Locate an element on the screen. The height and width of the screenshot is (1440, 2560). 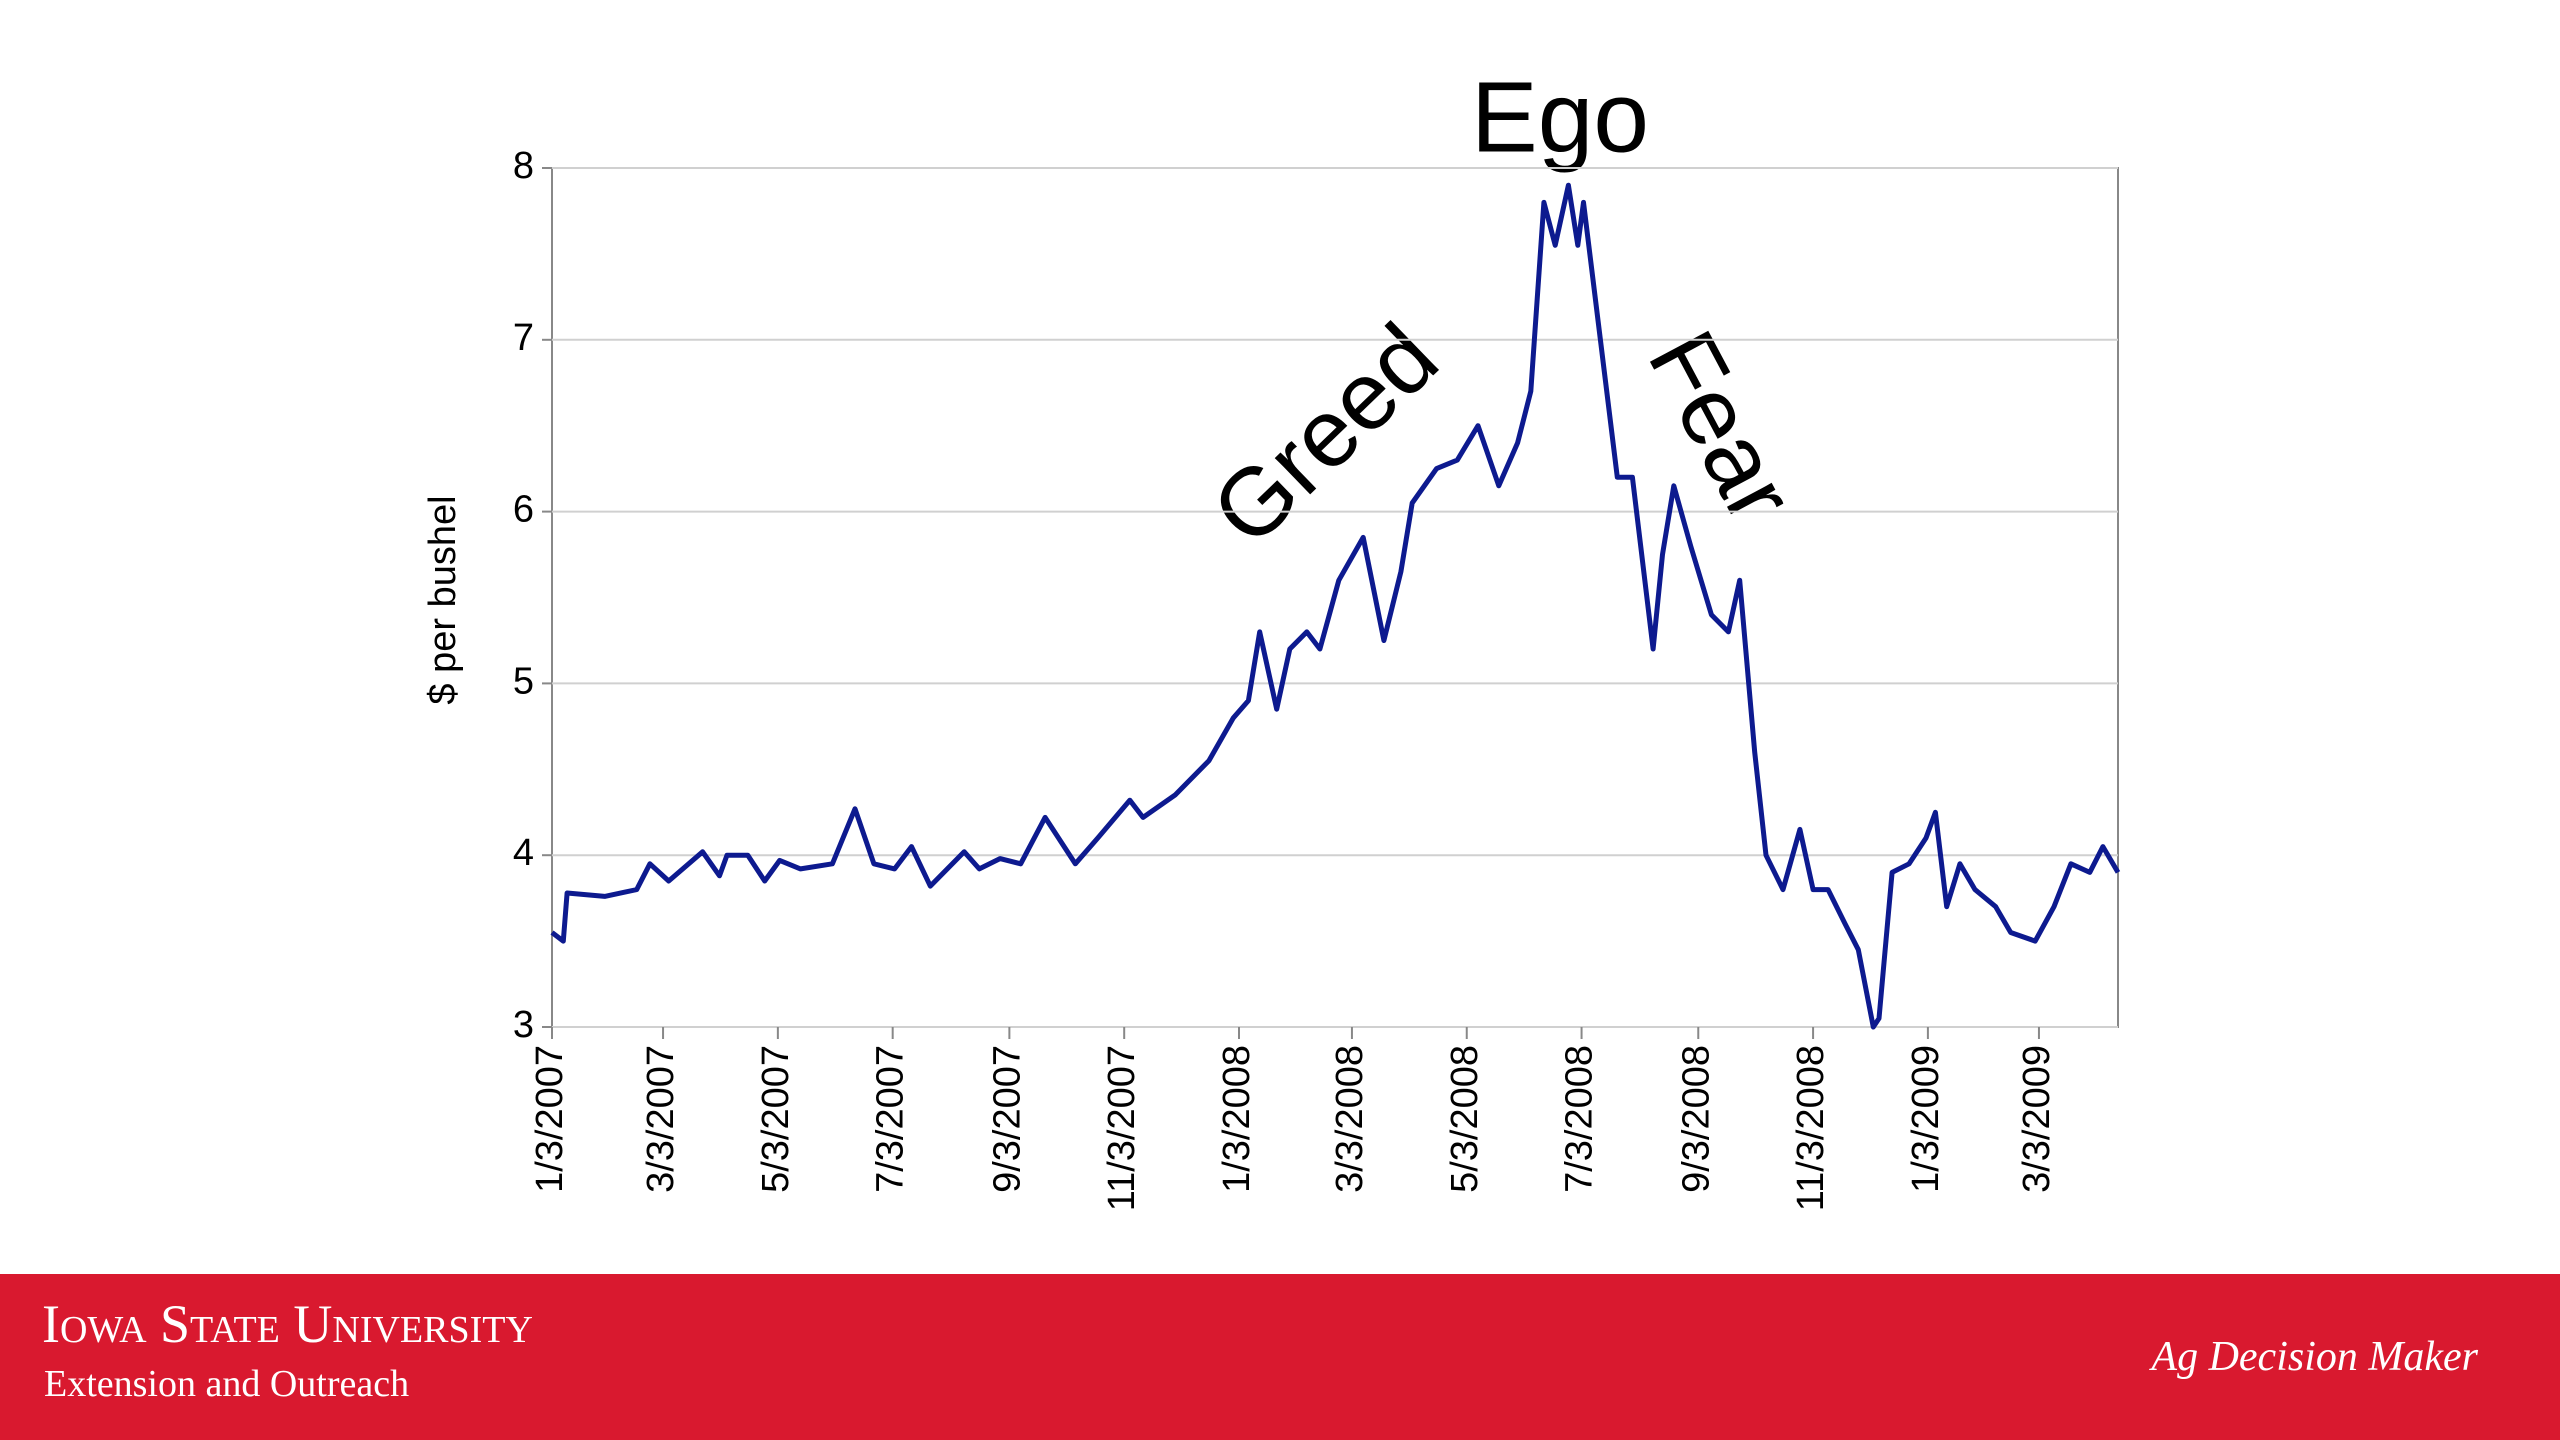
y-tick-label: 3 is located at coordinates (523, 1025).